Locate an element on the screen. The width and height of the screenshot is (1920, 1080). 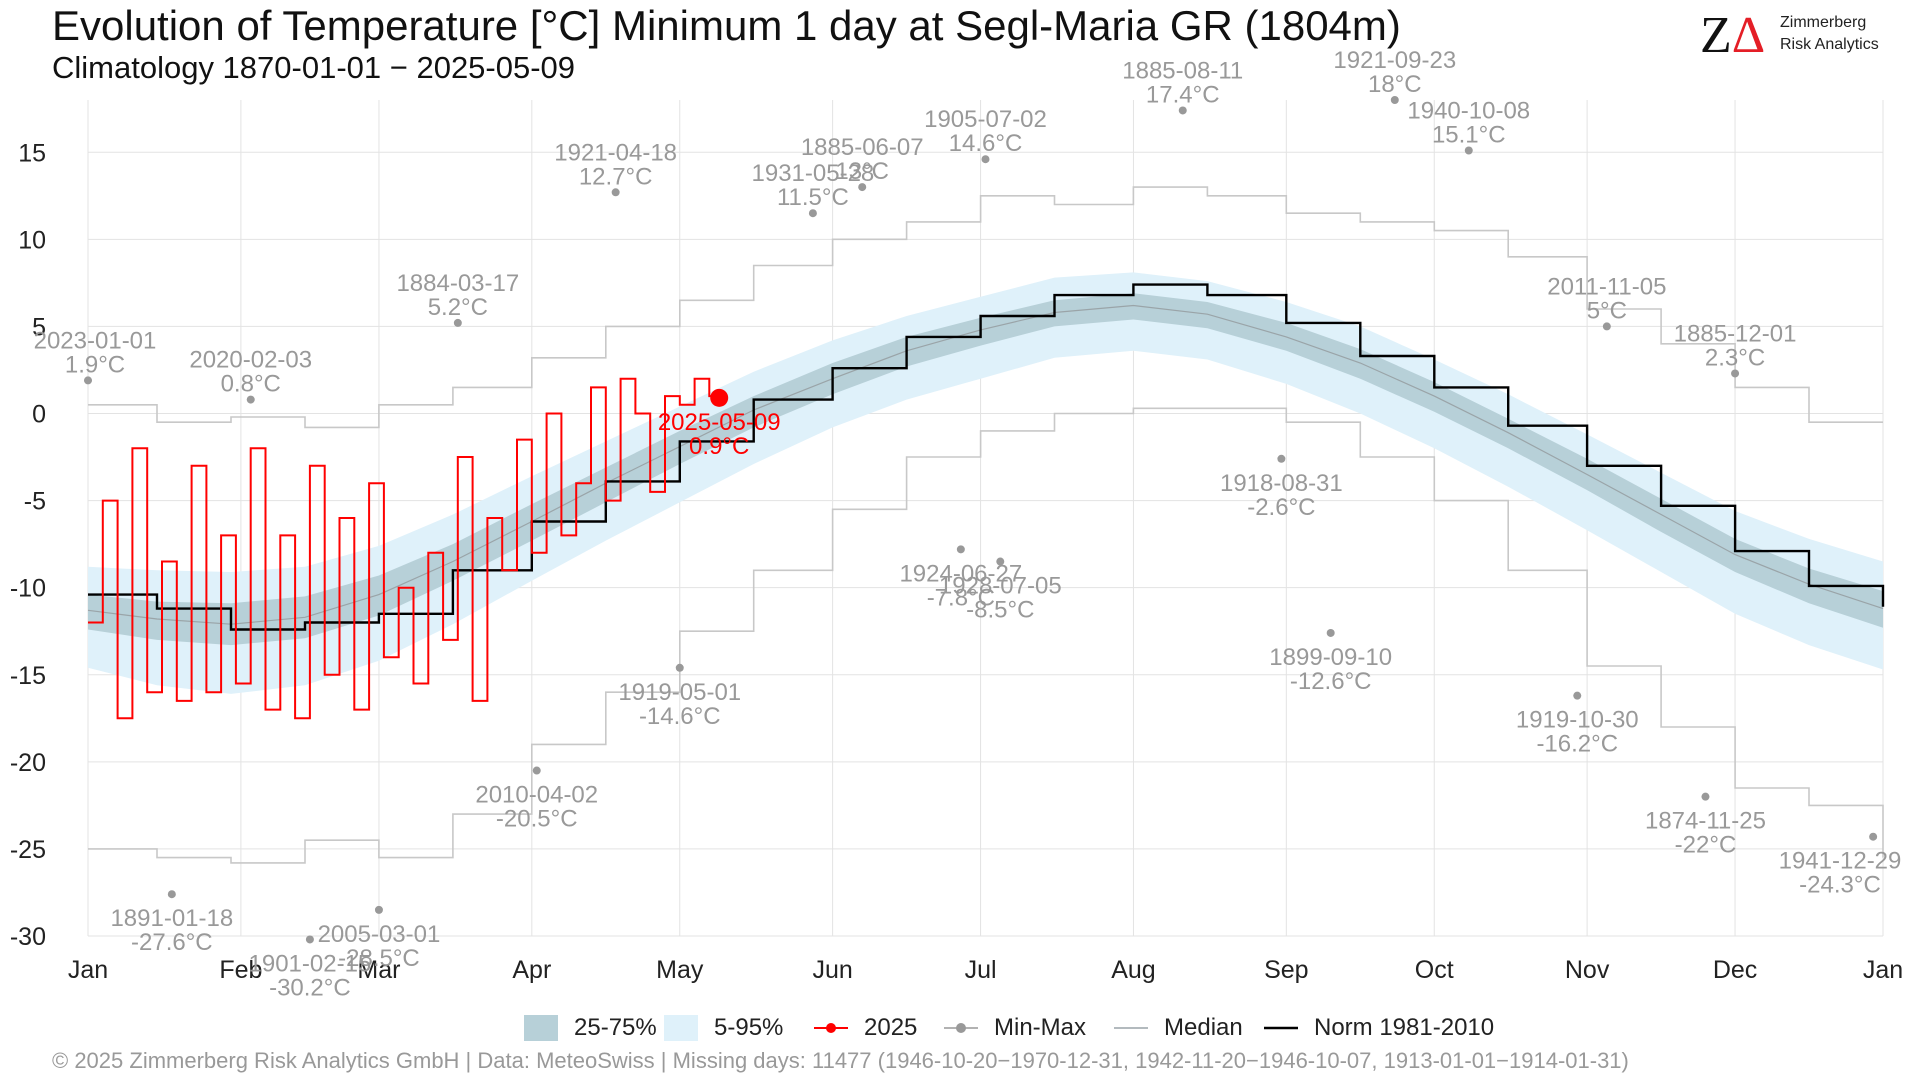
y-tick-label: -25 is located at coordinates (28, 850).